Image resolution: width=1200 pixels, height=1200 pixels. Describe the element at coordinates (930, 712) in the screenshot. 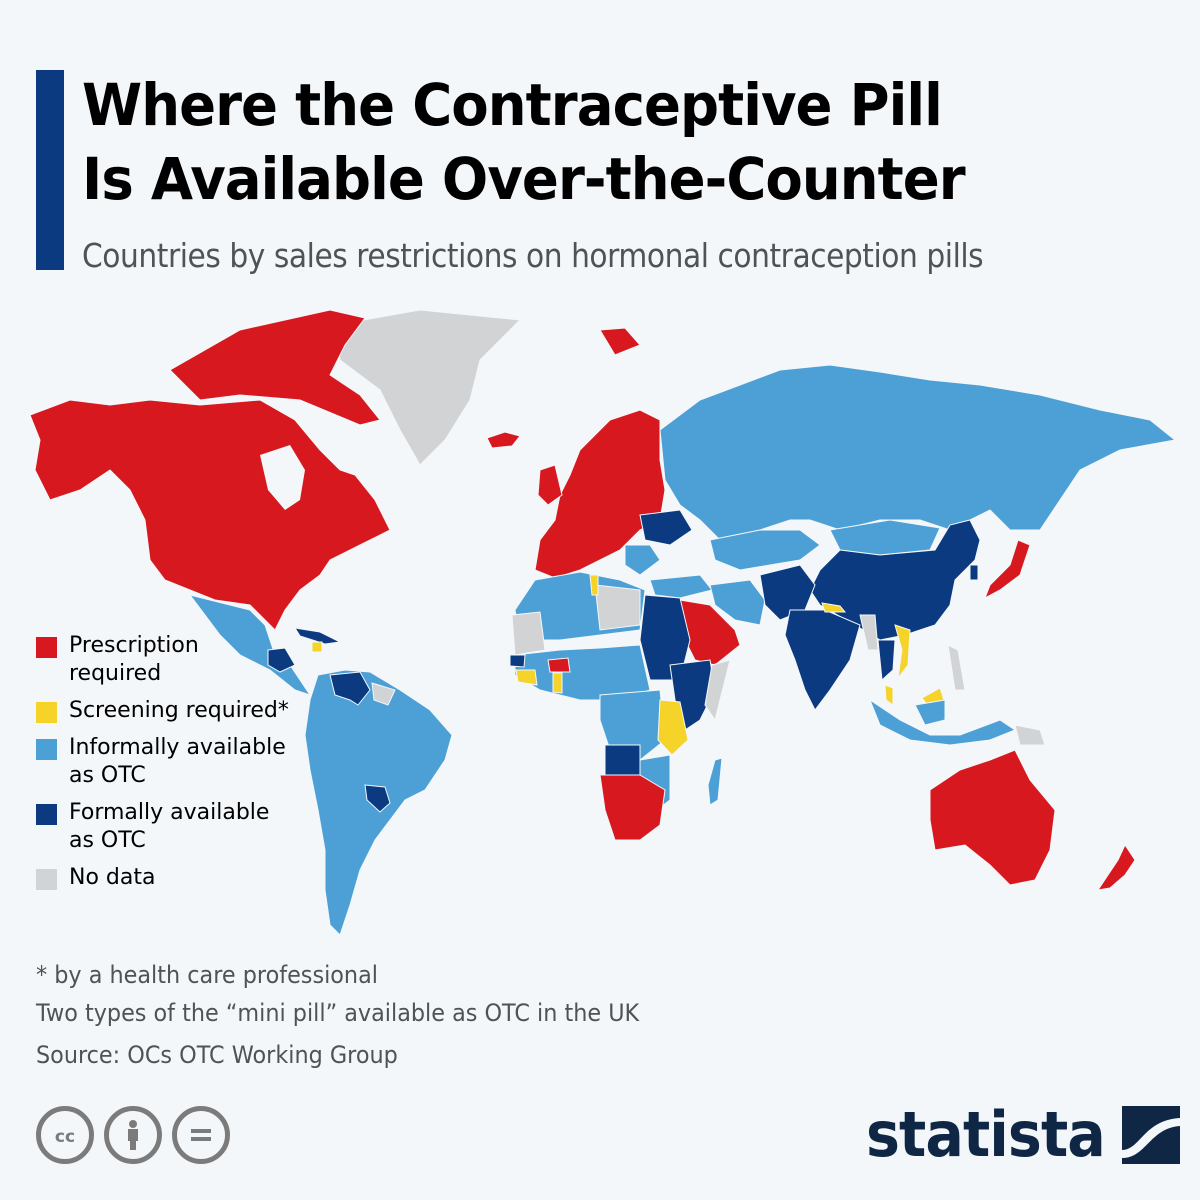

I see `region-borneo` at that location.